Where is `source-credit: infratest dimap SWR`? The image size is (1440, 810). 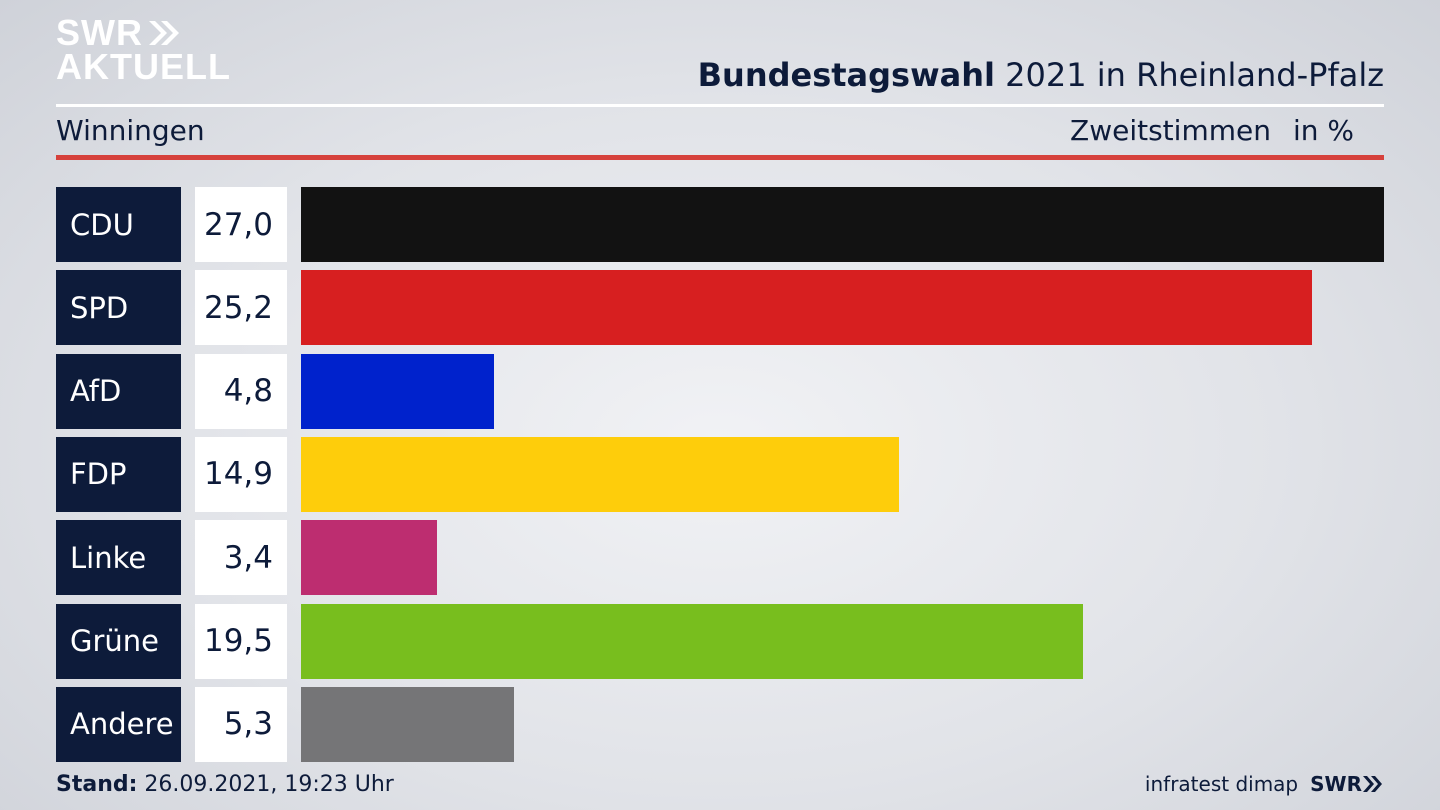 source-credit: infratest dimap SWR is located at coordinates (1264, 784).